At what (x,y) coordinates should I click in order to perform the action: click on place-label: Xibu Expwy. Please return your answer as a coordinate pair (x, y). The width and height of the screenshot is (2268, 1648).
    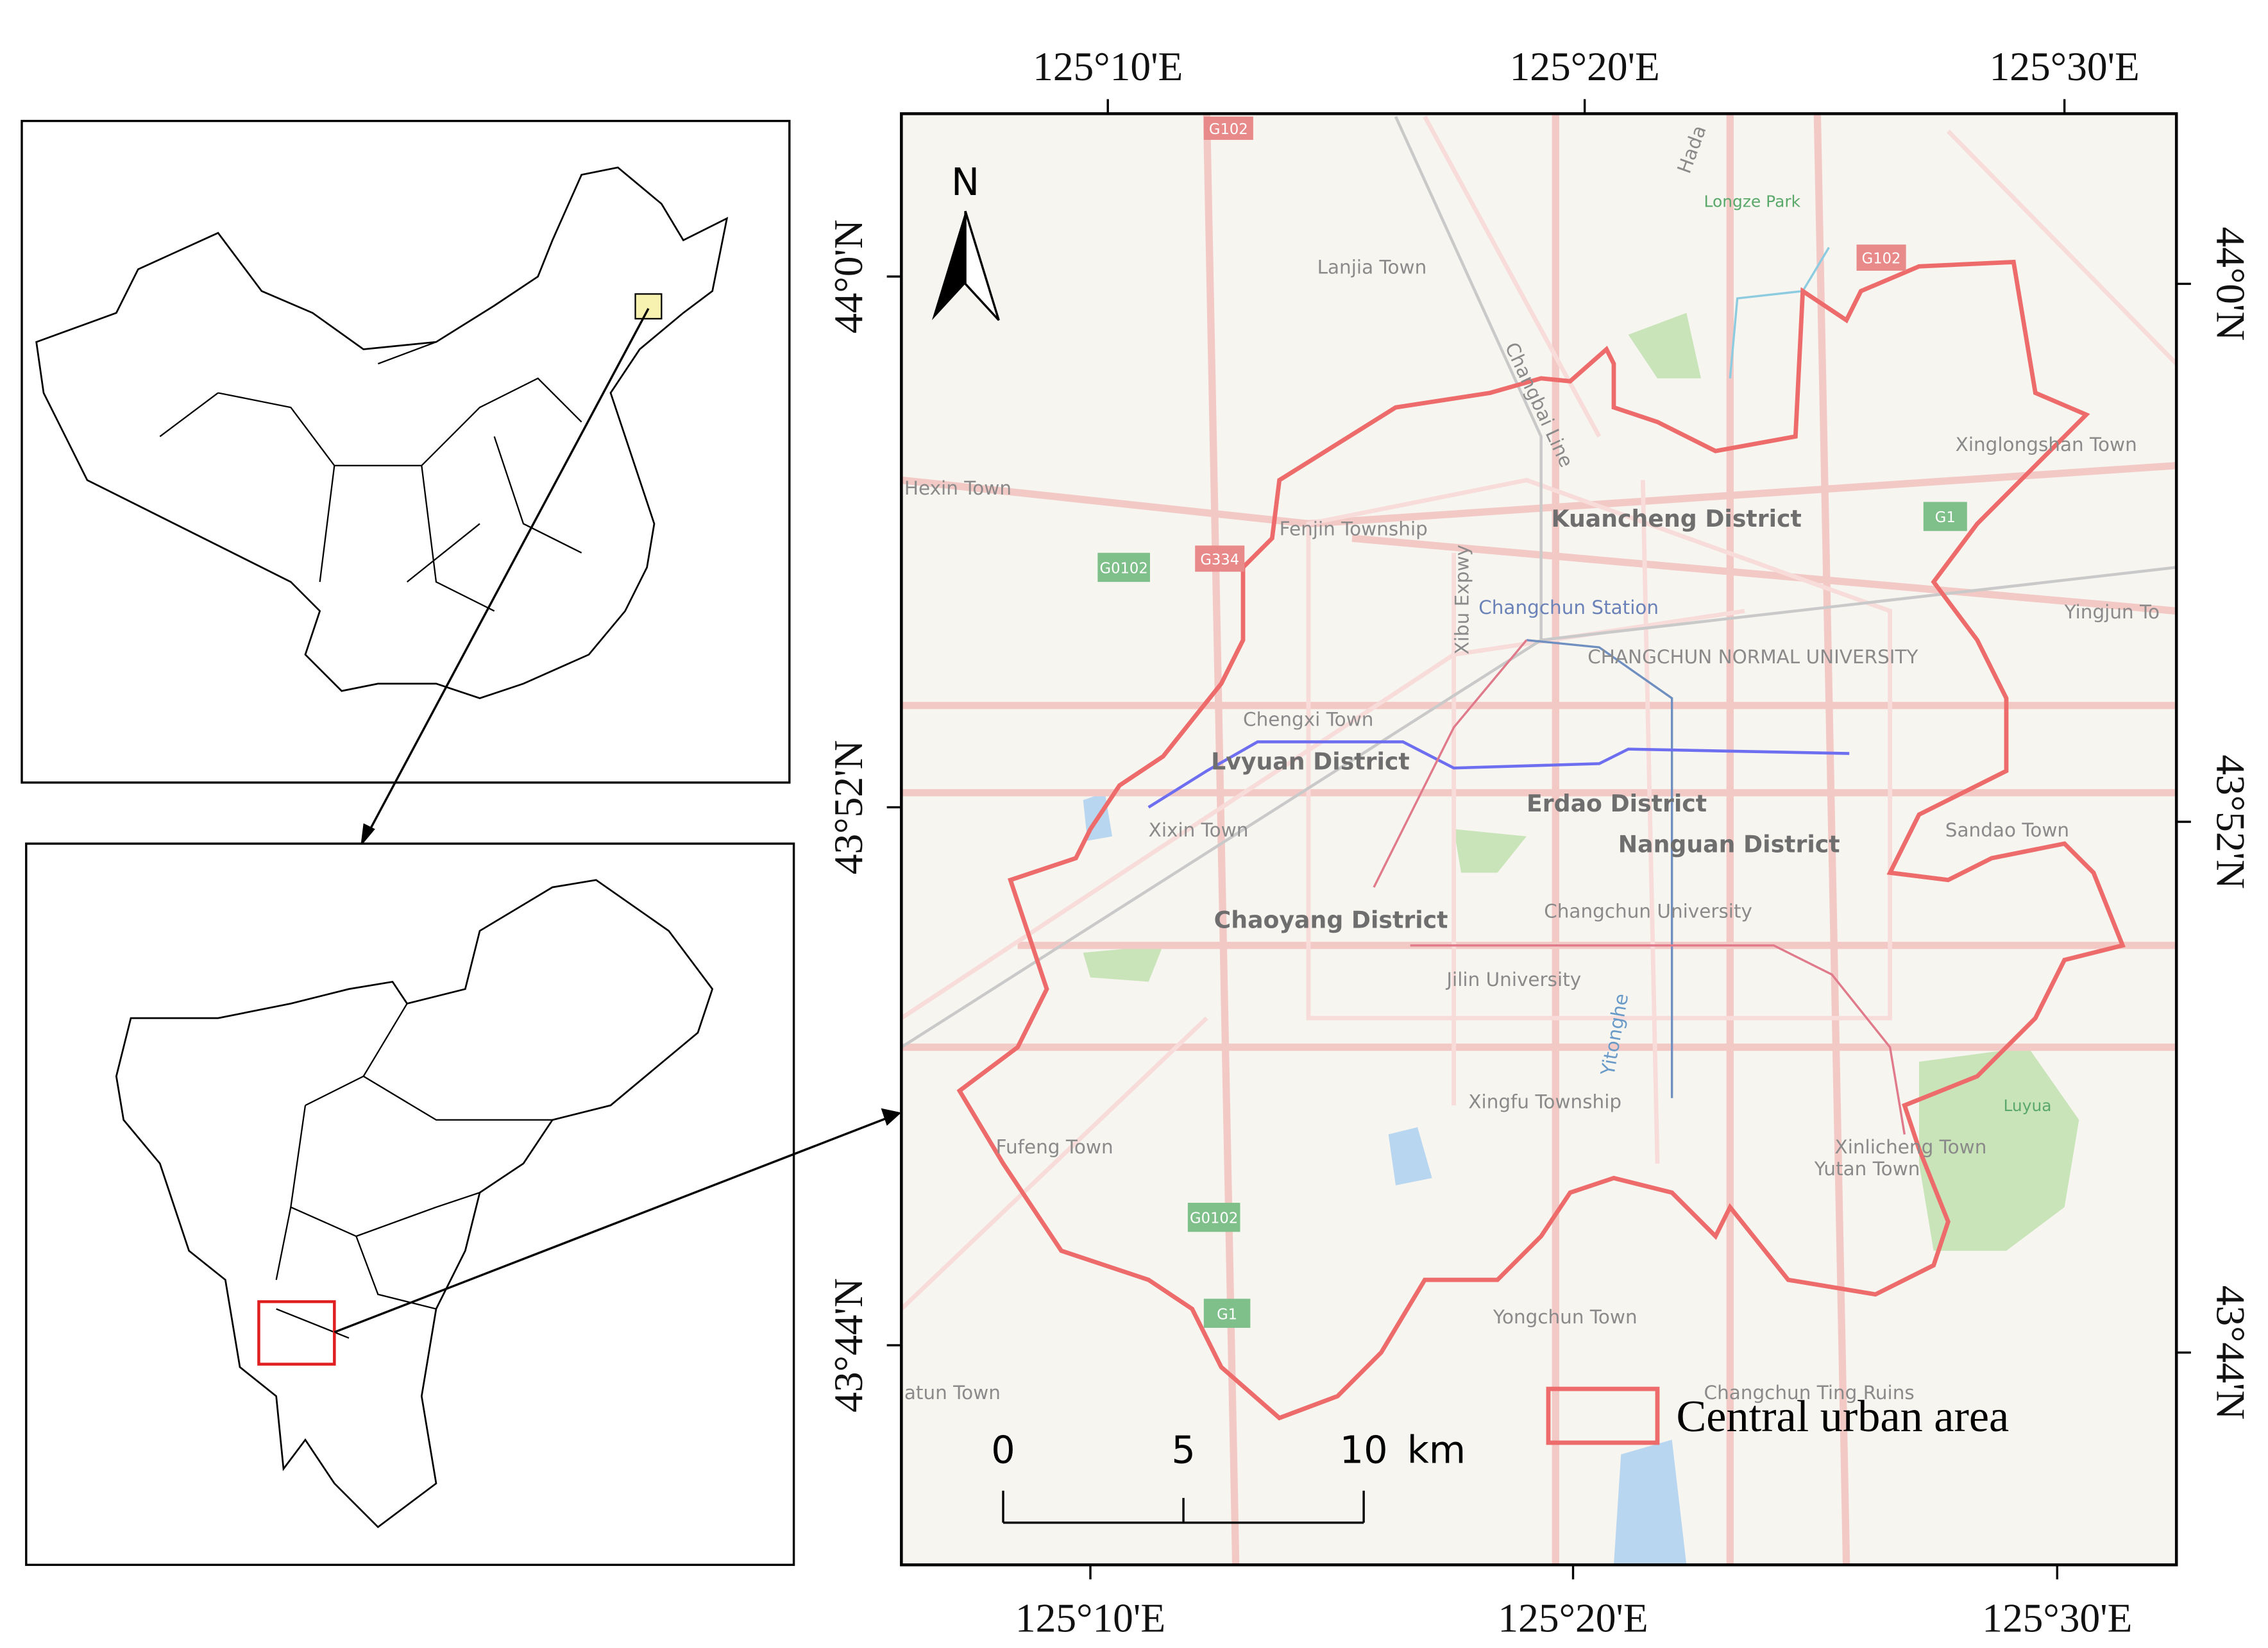
    Looking at the image, I should click on (1462, 599).